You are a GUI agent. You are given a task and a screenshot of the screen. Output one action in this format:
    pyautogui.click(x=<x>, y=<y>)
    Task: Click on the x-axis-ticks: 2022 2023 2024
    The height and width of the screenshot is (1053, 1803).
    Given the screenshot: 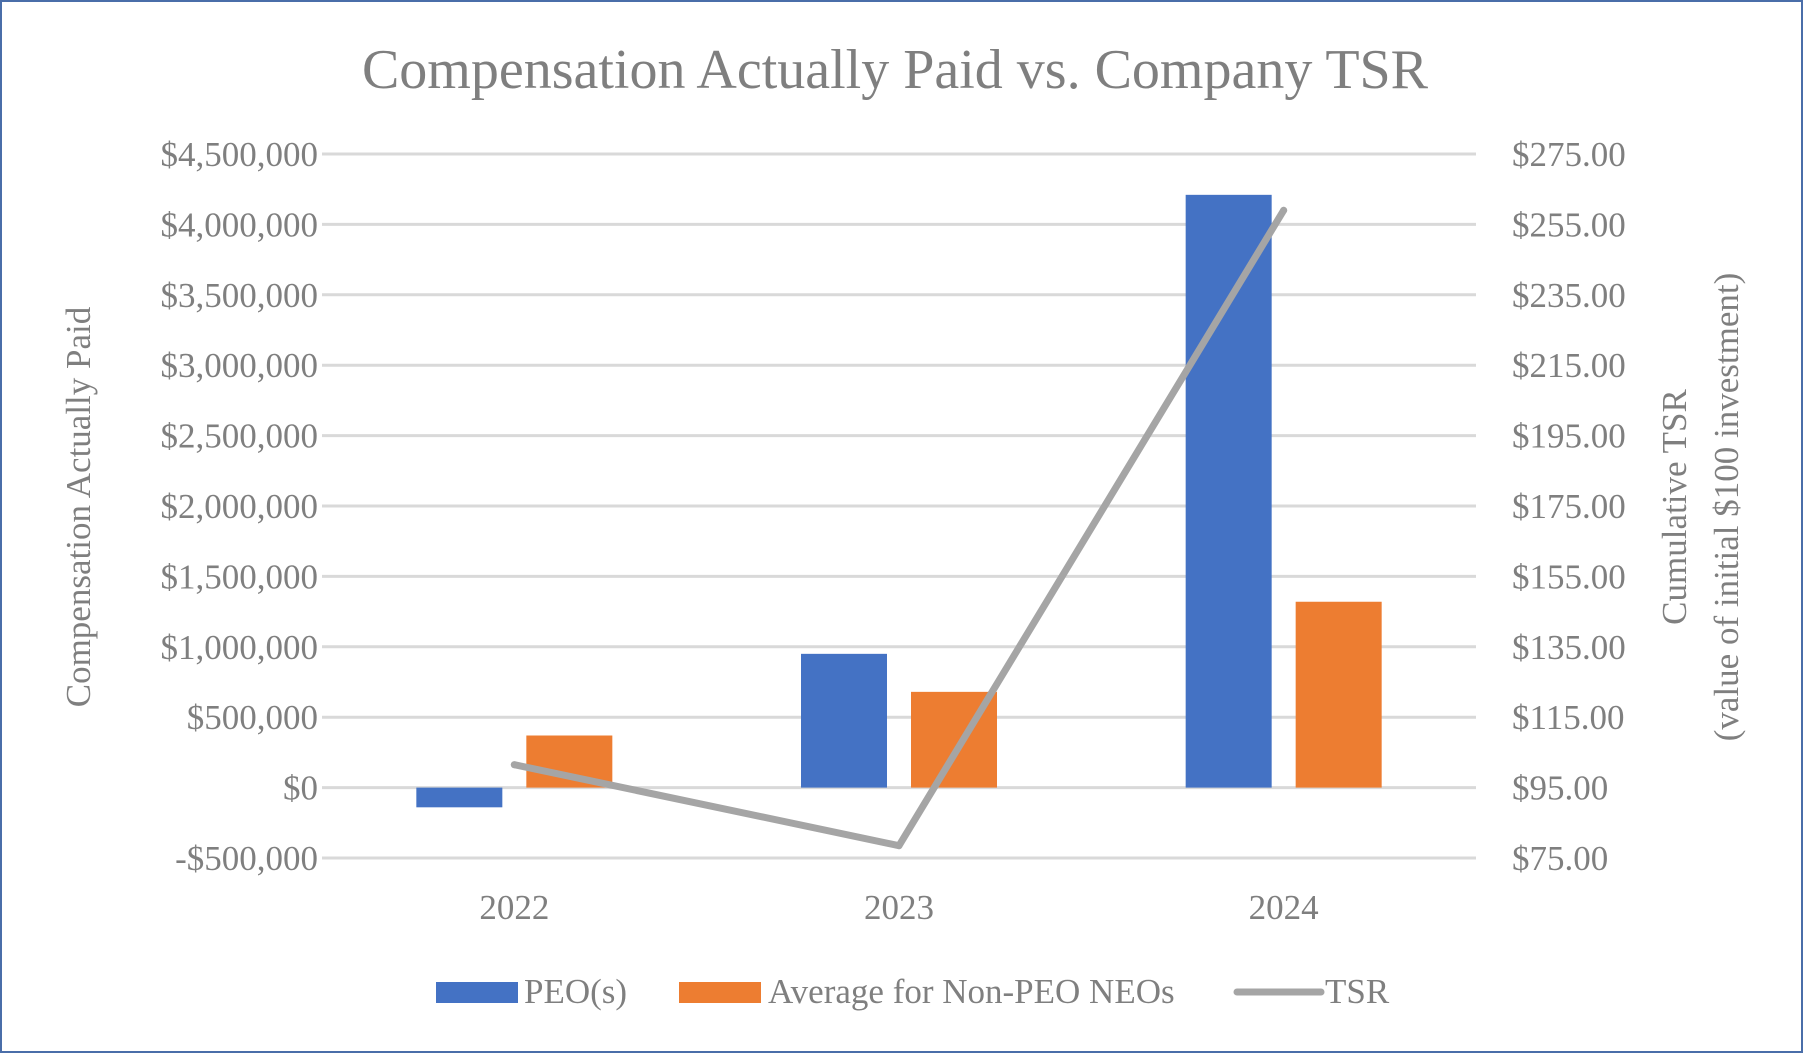 What is the action you would take?
    pyautogui.click(x=898, y=907)
    